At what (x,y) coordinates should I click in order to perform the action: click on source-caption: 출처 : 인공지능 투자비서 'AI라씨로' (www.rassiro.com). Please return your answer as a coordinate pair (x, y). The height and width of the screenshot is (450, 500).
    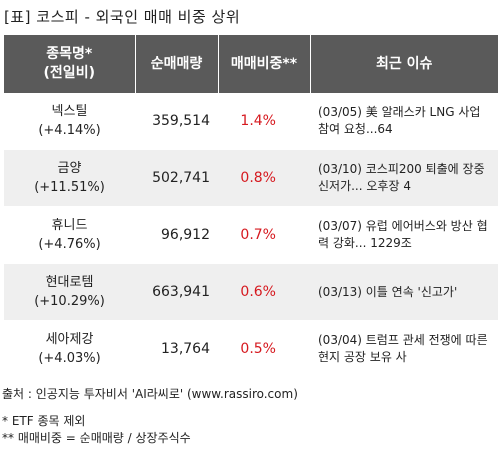
    Looking at the image, I should click on (150, 394).